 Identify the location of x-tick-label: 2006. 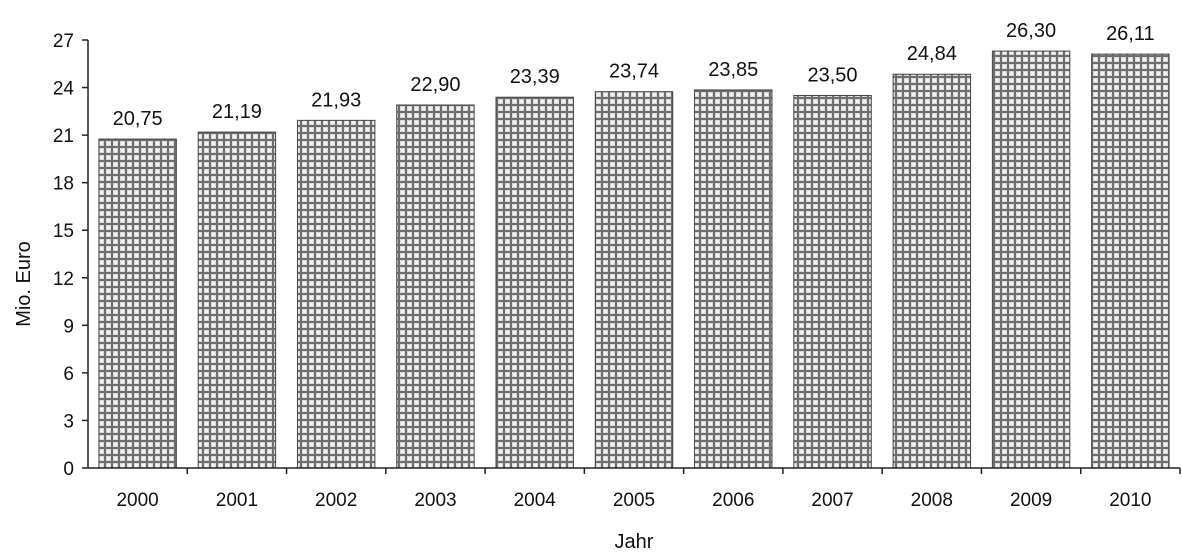
(733, 500).